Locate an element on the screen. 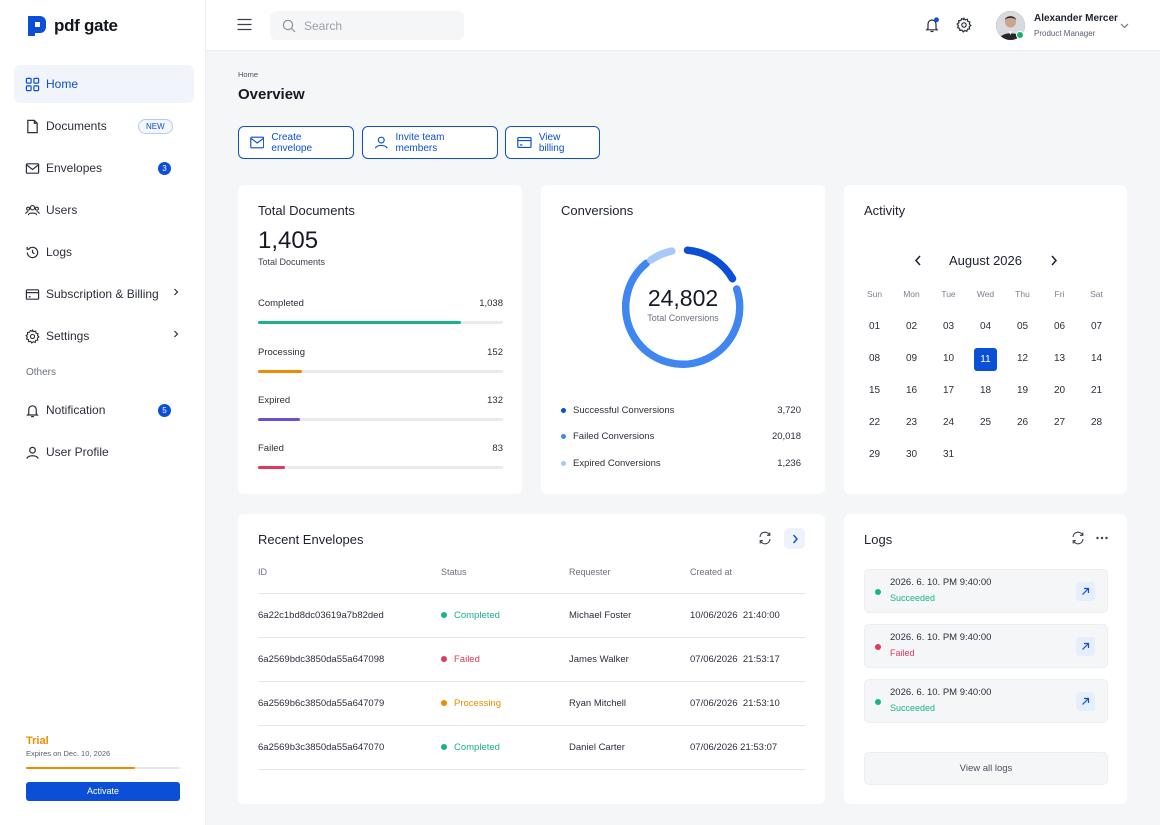 The image size is (1160, 825). calendar-day: 27 is located at coordinates (1059, 433).